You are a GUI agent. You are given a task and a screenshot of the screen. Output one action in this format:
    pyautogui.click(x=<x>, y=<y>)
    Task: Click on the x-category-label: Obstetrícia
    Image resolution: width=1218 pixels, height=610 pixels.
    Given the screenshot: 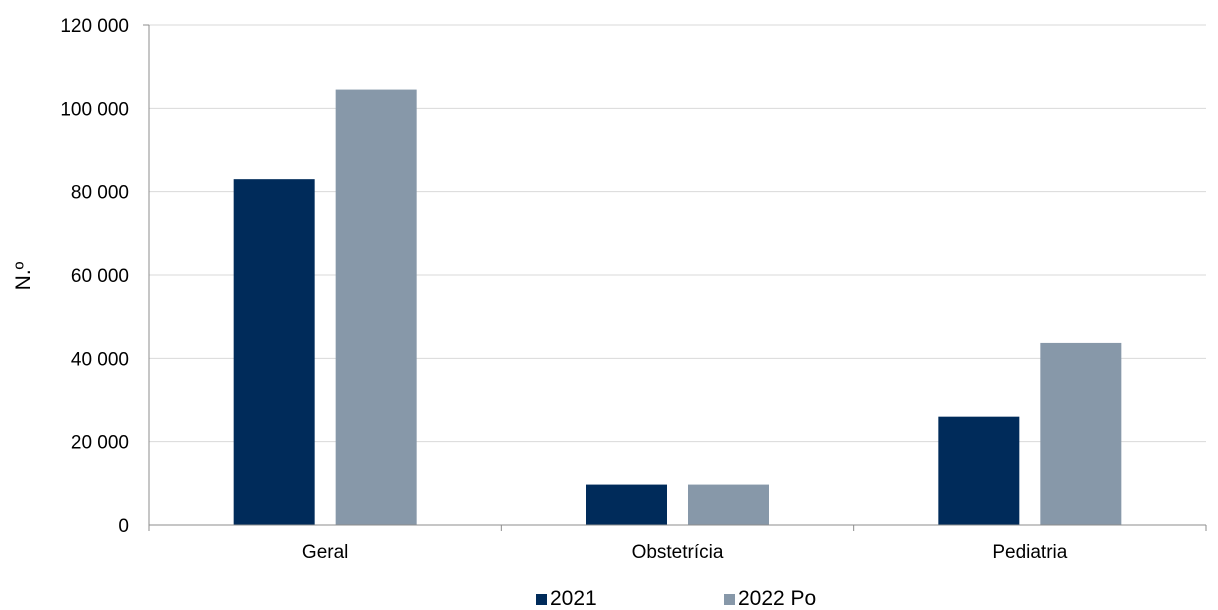 What is the action you would take?
    pyautogui.click(x=678, y=552)
    